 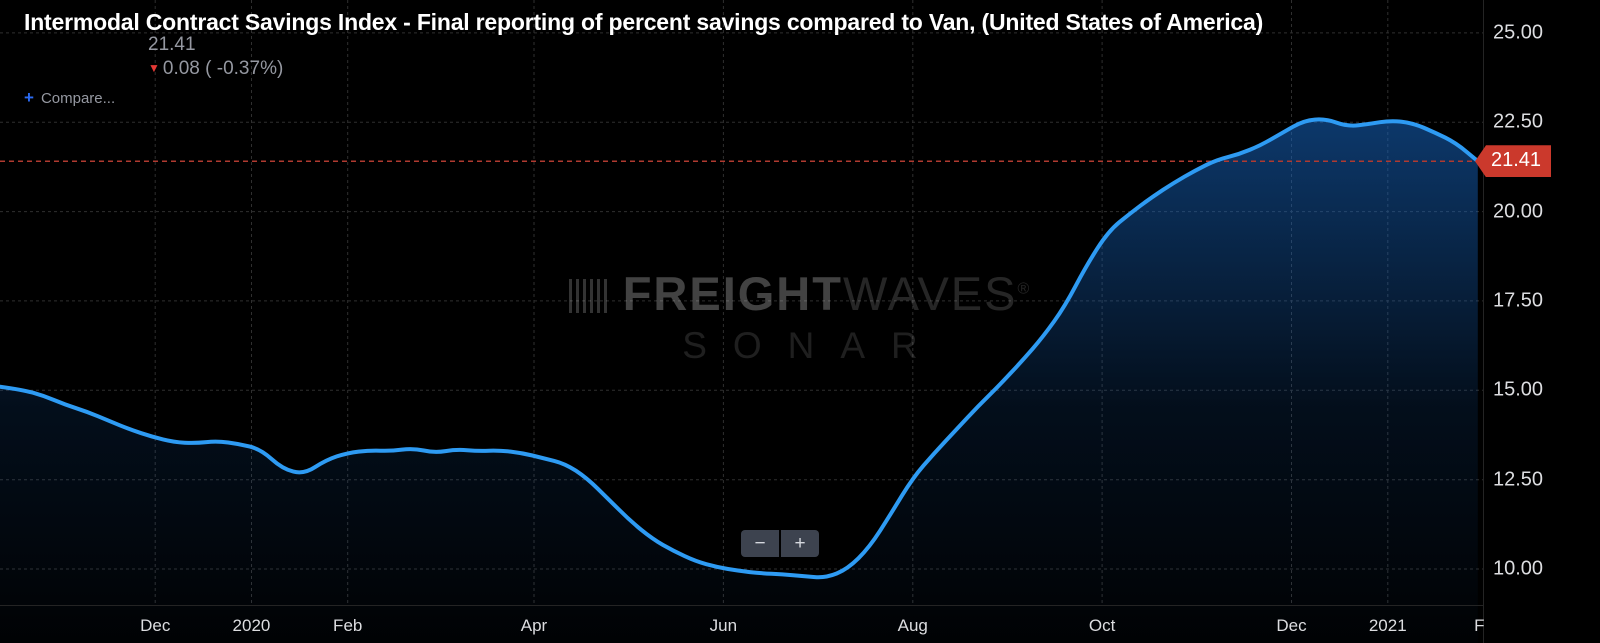 What do you see at coordinates (215, 57) in the screenshot?
I see `legend-values: 21.41 ▼ 0.08 ( -0.37%)` at bounding box center [215, 57].